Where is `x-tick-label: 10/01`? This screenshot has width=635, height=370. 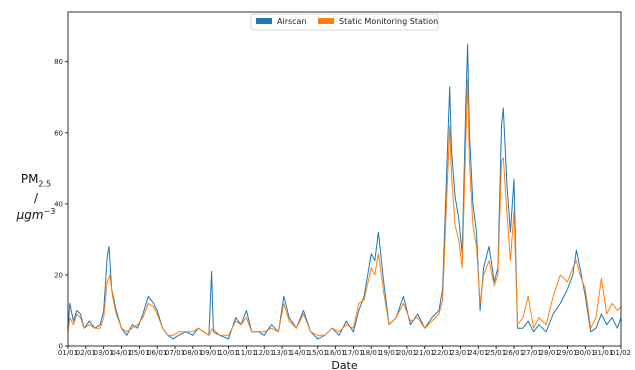
x-tick-label: 10/01 is located at coordinates (228, 353).